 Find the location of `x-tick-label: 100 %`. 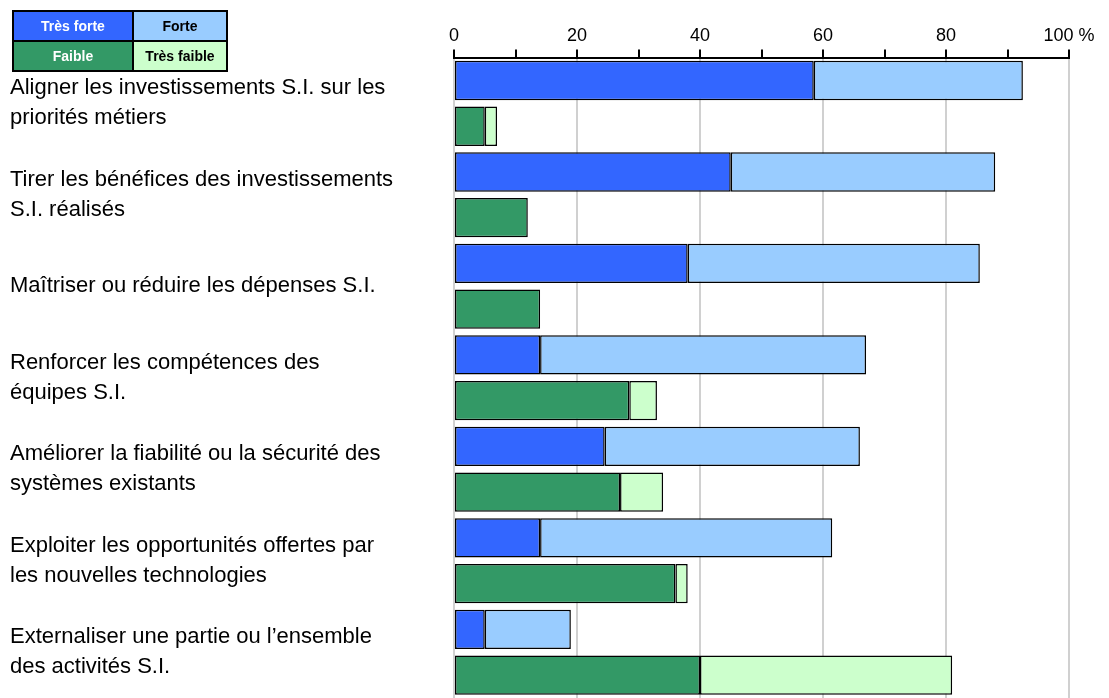

x-tick-label: 100 % is located at coordinates (1069, 34).